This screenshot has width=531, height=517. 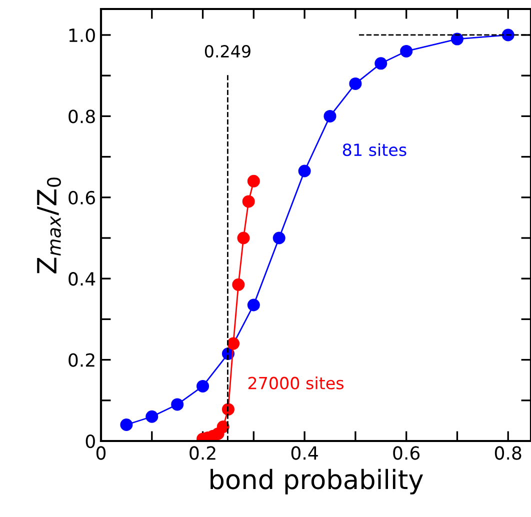 I want to click on y-tick-label: 0.4, so click(x=82, y=279).